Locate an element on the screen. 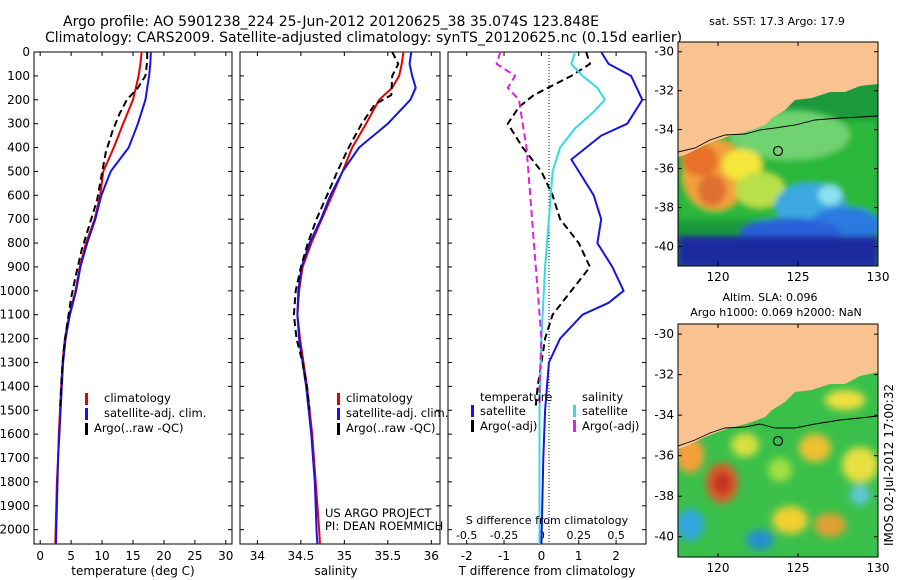 The width and height of the screenshot is (900, 580). sla-argo-marker is located at coordinates (778, 441).